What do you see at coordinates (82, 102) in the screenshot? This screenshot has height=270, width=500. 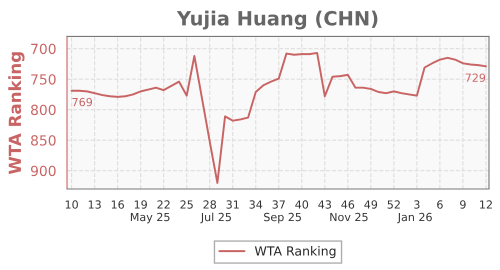 I see `data-label: 769` at bounding box center [82, 102].